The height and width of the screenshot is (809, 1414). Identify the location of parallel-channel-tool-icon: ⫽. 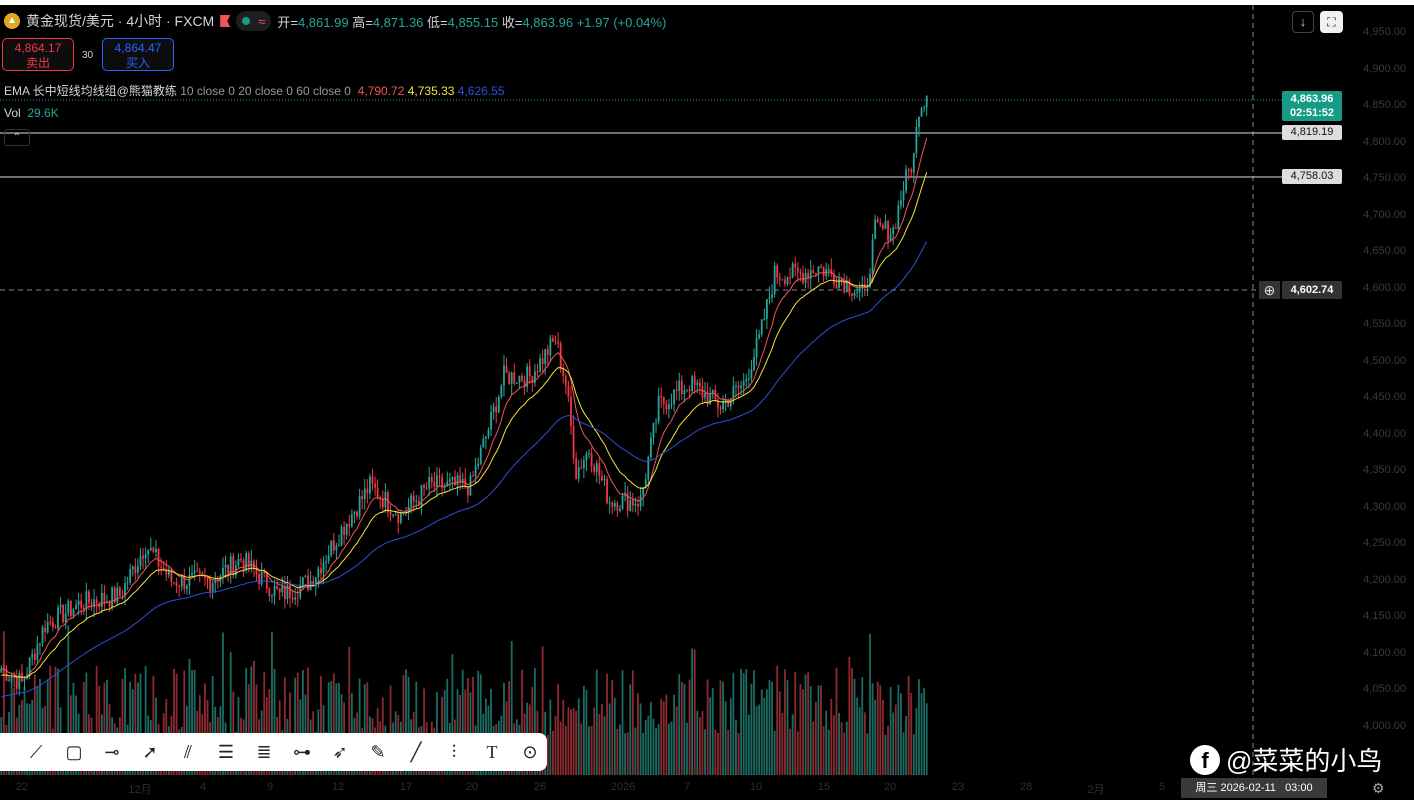
(188, 751).